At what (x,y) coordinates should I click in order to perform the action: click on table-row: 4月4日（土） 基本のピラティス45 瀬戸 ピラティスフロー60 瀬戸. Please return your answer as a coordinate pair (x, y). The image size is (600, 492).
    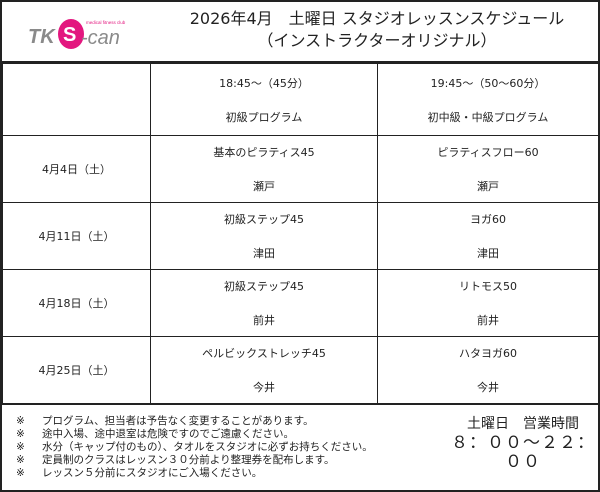
    Looking at the image, I should click on (300, 169).